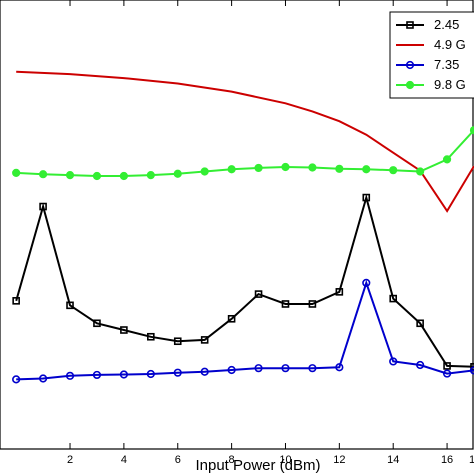  I want to click on x-tick-label: 16, so click(447, 460).